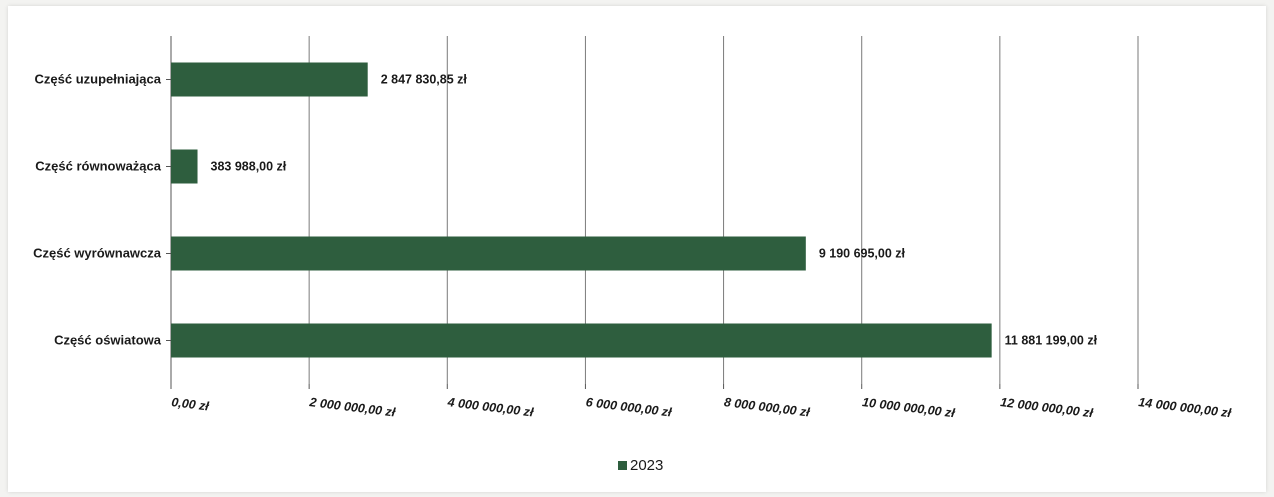 Image resolution: width=1274 pixels, height=497 pixels. Describe the element at coordinates (108, 340) in the screenshot. I see `category-label: Część oświatowa` at that location.